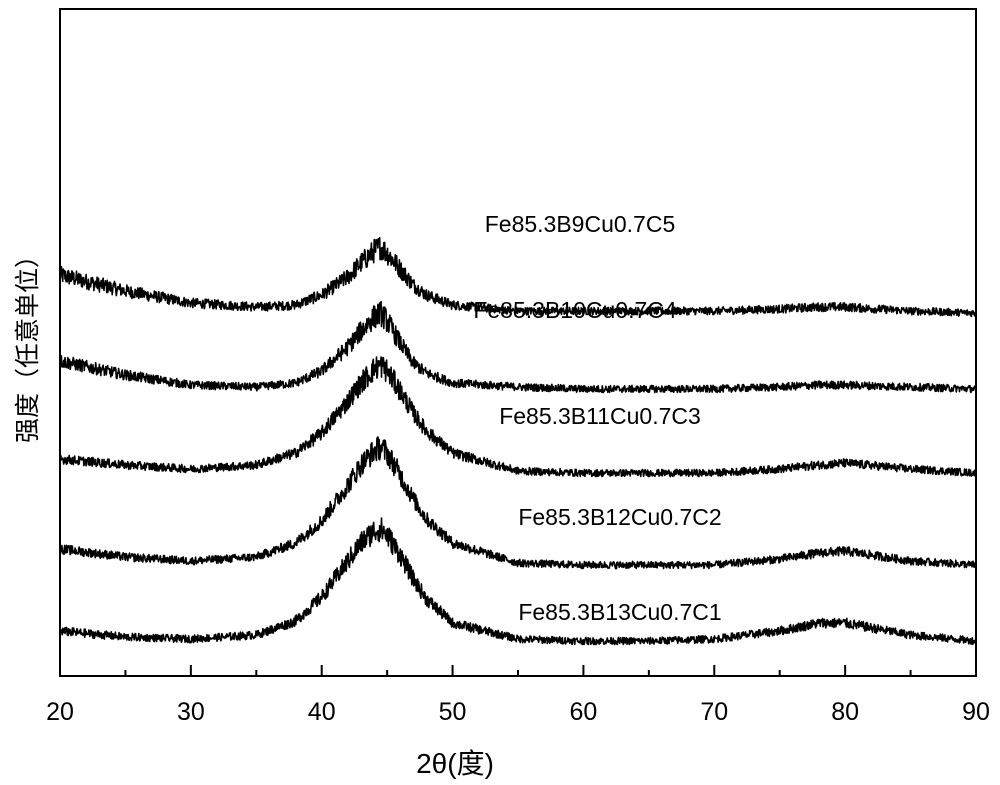 This screenshot has width=1000, height=785. Describe the element at coordinates (575, 310) in the screenshot. I see `series-label: Fe85.3B10Cu0.7C4` at that location.